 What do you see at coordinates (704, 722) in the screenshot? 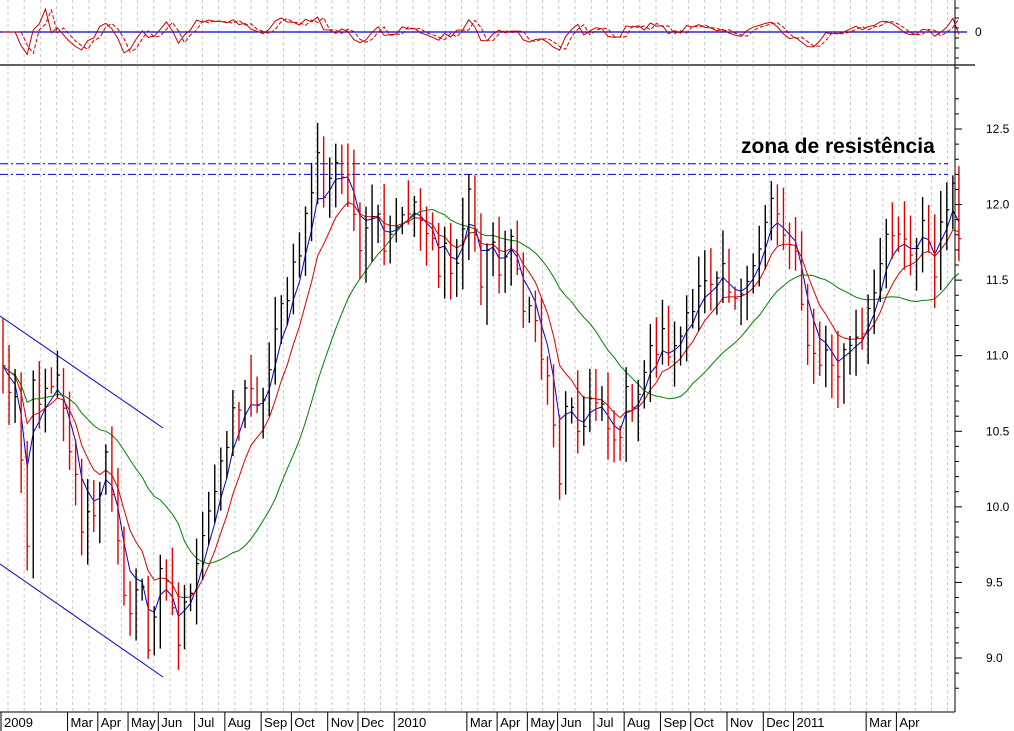
I see `month-label: Oct` at bounding box center [704, 722].